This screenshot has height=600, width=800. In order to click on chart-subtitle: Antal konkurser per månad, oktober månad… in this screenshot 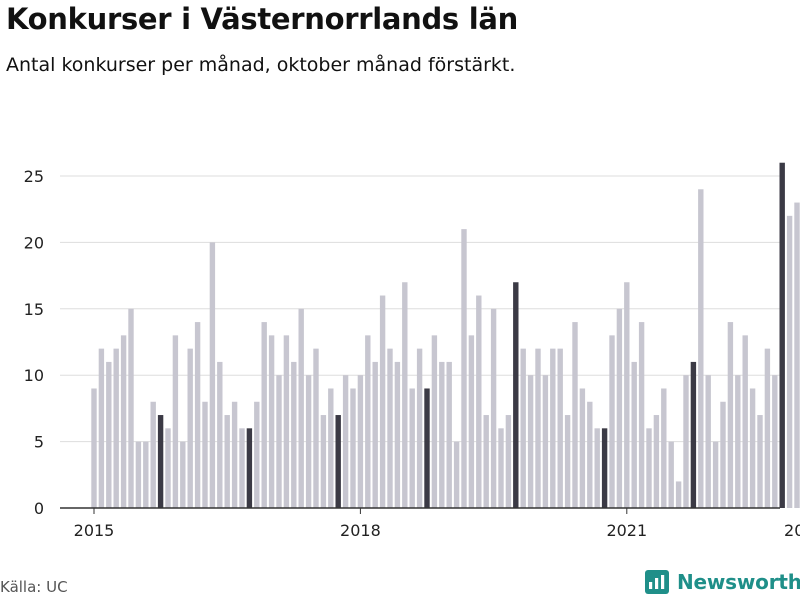, I will do `click(261, 65)`.